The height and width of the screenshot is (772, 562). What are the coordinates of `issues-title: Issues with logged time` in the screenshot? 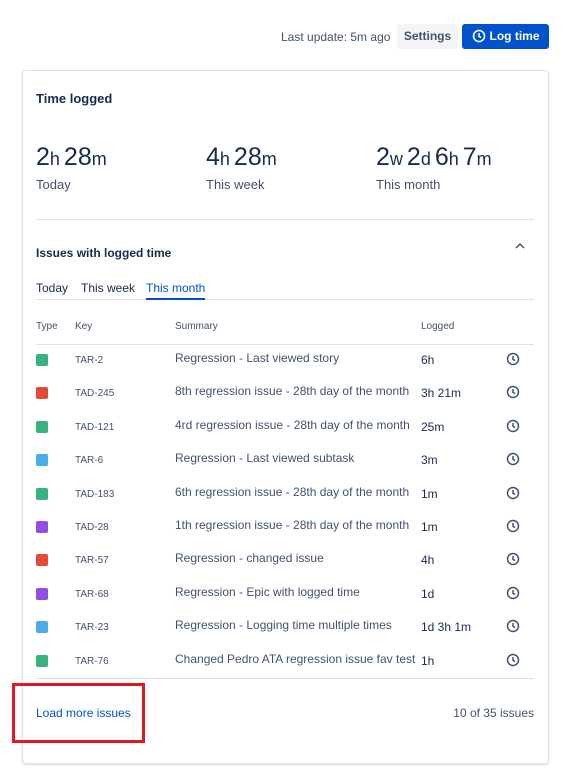 It's located at (104, 253).